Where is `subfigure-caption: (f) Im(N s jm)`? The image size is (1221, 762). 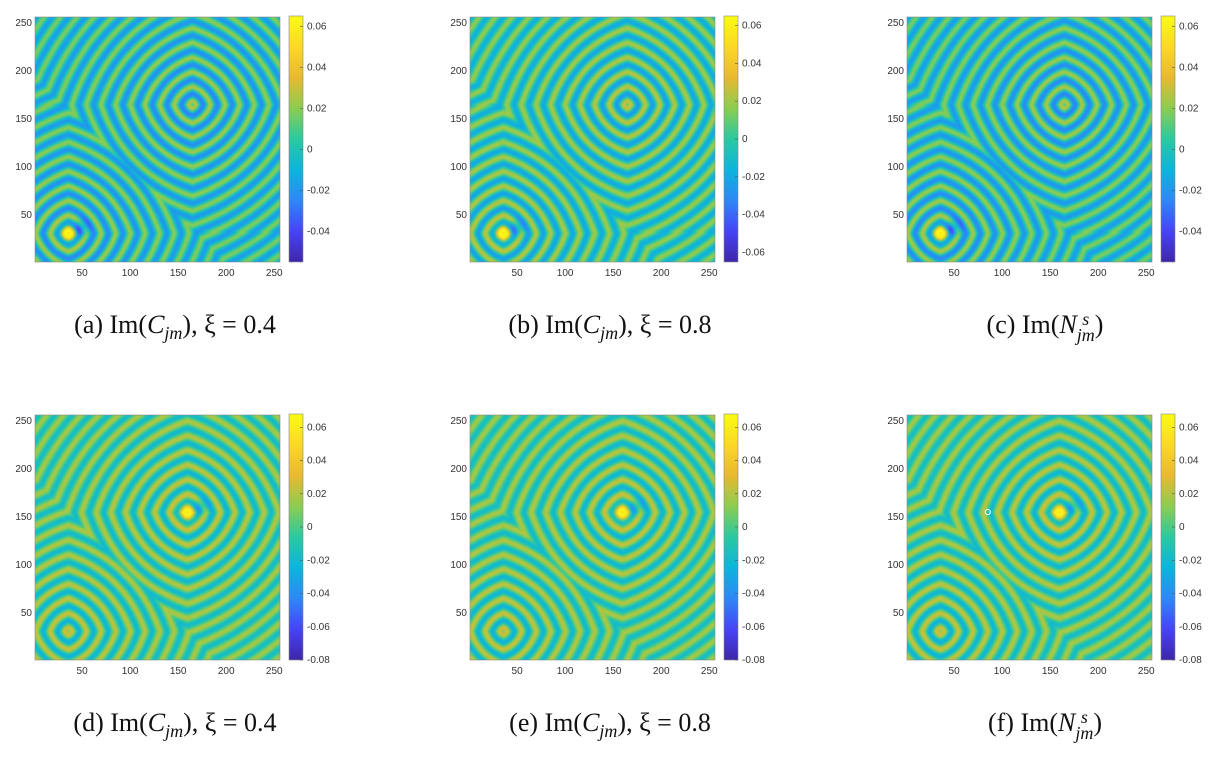 subfigure-caption: (f) Im(N s jm) is located at coordinates (1045, 726).